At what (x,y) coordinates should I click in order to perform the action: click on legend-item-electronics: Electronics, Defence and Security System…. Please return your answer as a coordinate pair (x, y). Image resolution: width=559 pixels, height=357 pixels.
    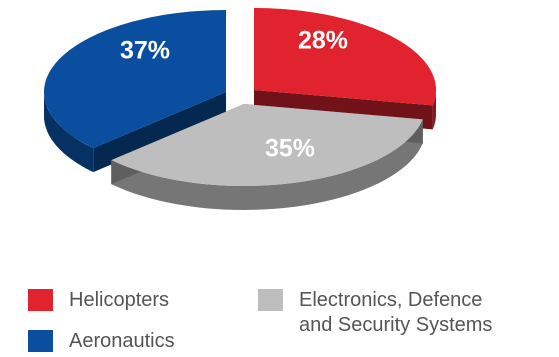
    Looking at the image, I should click on (375, 313).